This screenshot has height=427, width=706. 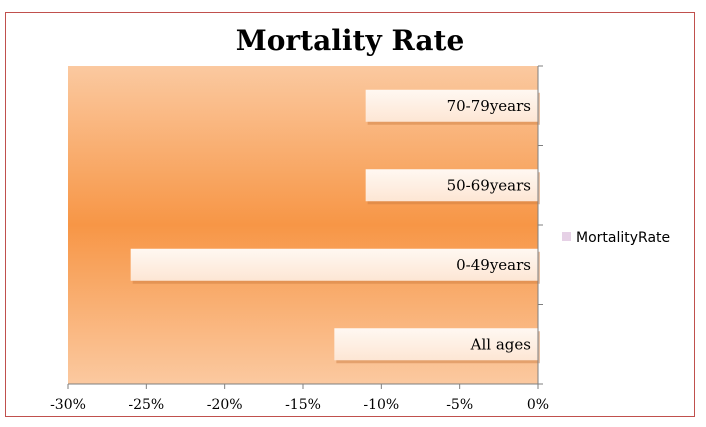 I want to click on legend: MortalityRate, so click(x=616, y=238).